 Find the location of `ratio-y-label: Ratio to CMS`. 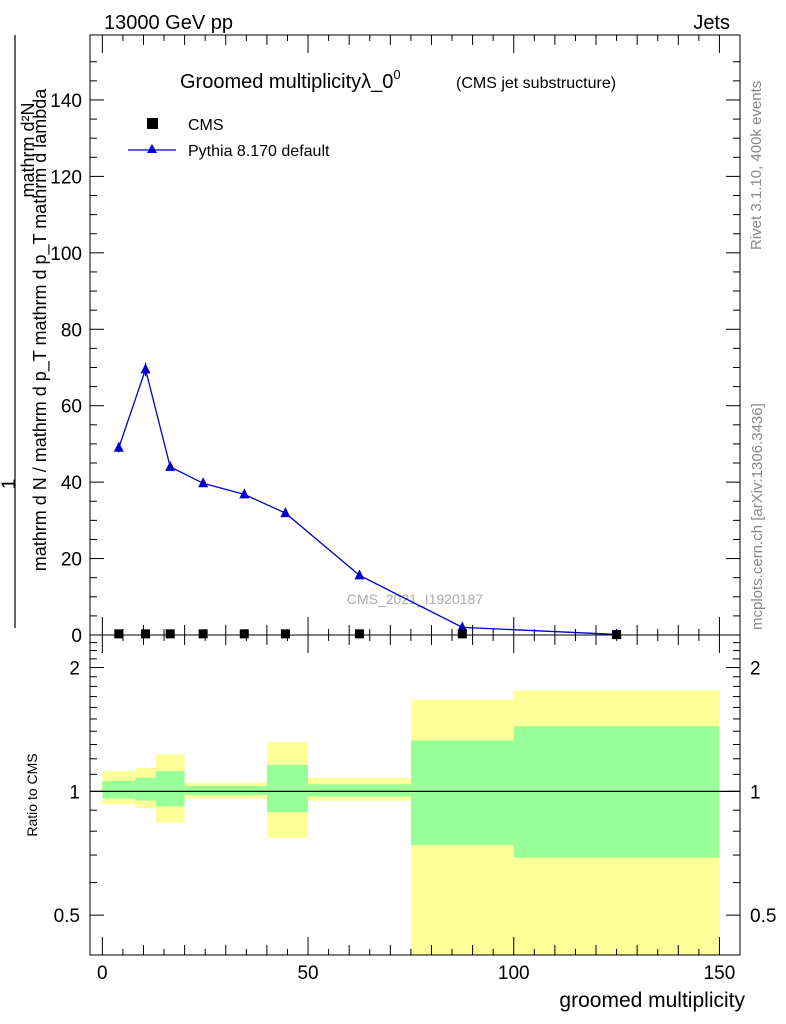

ratio-y-label: Ratio to CMS is located at coordinates (32, 794).